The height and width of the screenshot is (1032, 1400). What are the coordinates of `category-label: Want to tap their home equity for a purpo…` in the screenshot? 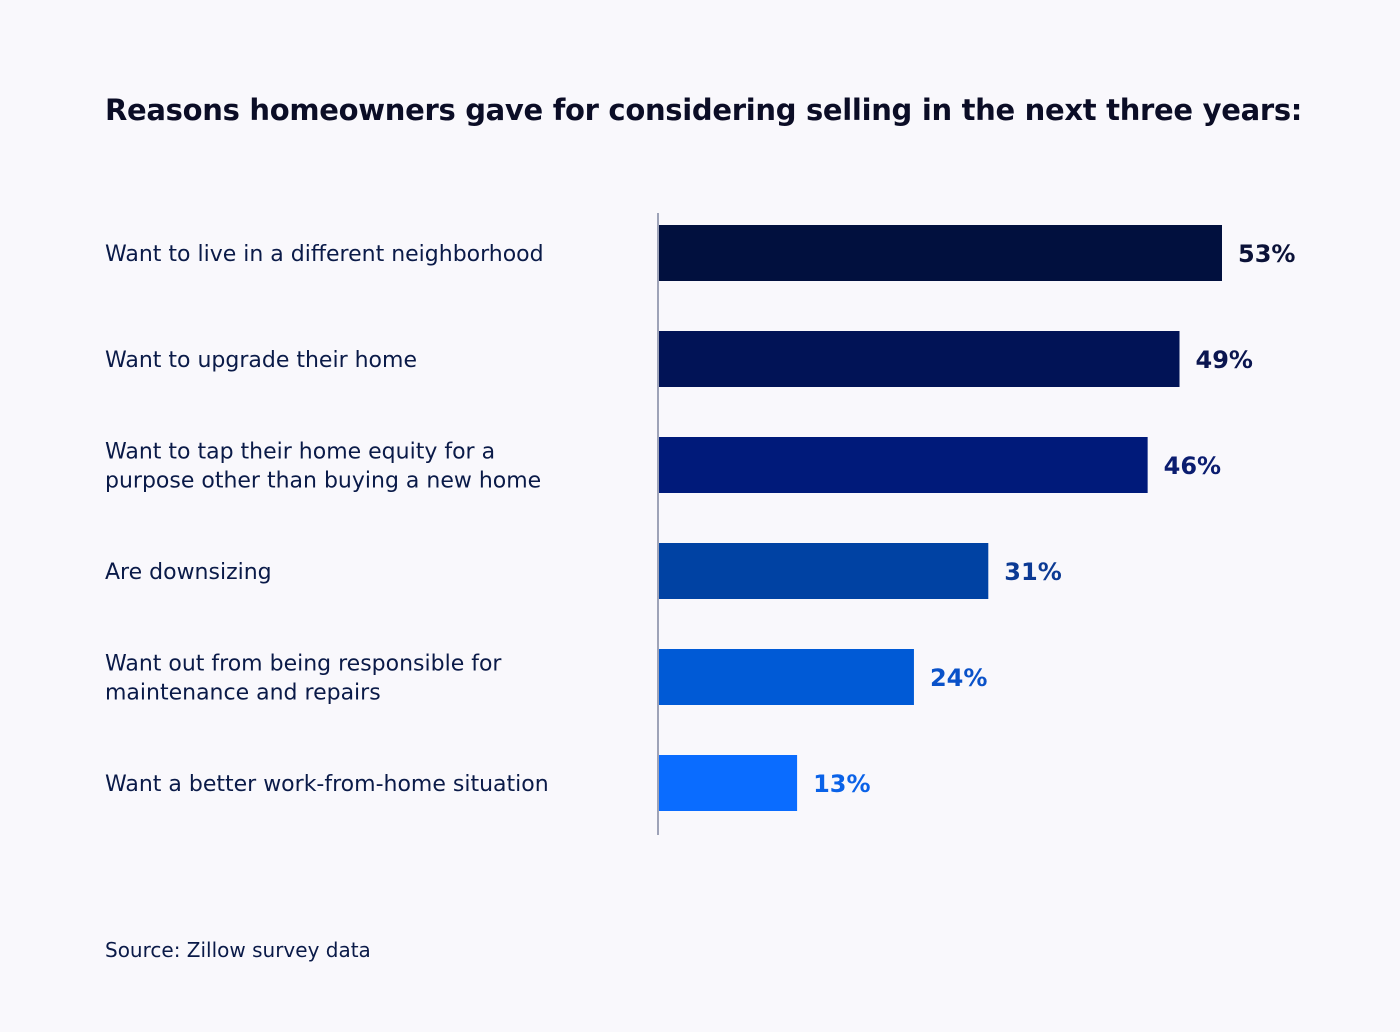 It's located at (323, 467).